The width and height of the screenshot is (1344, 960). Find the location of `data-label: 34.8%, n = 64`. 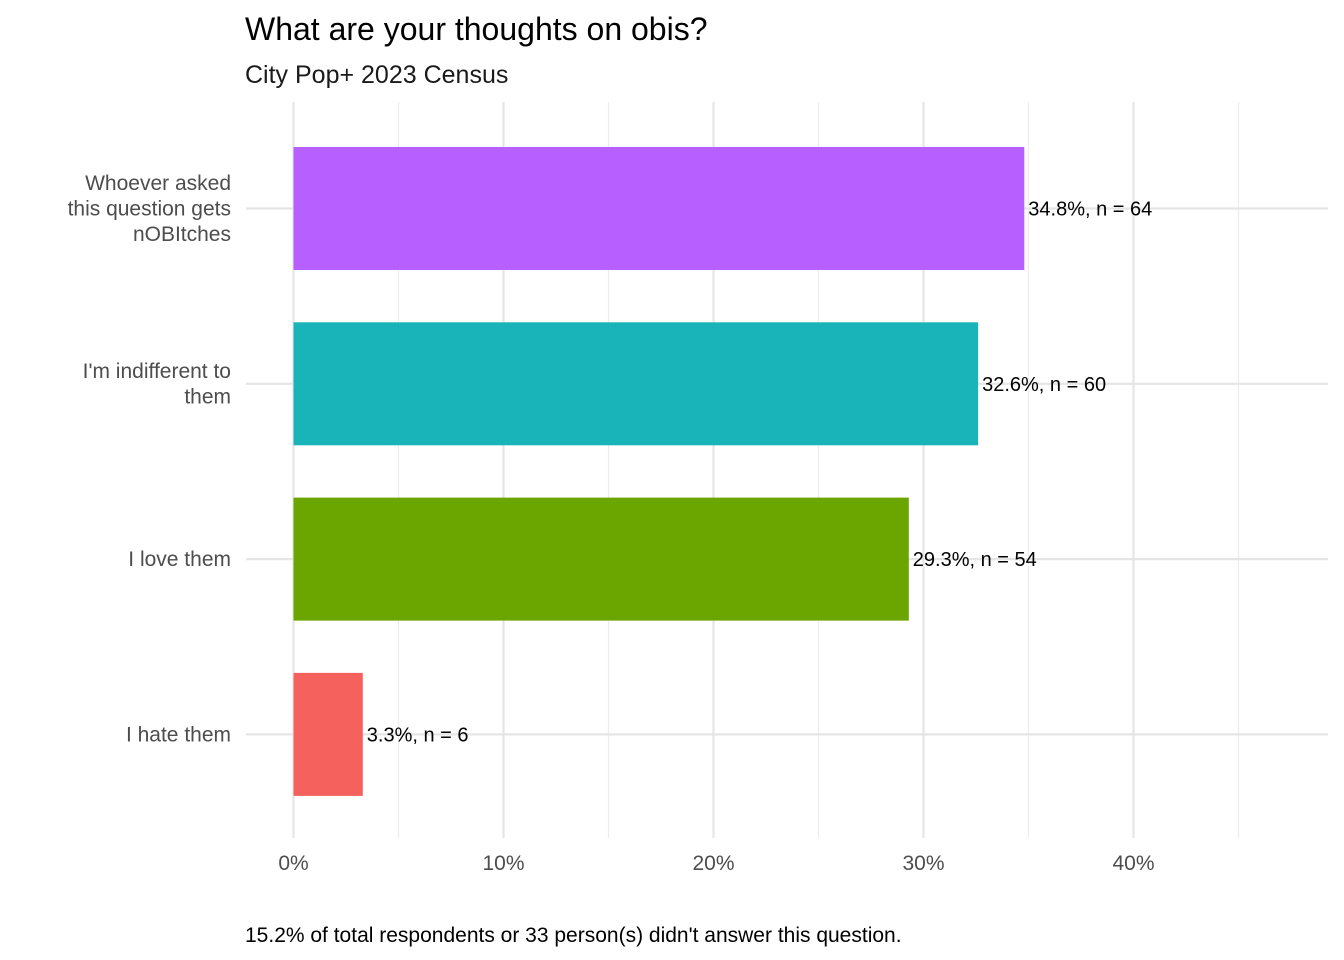

data-label: 34.8%, n = 64 is located at coordinates (1090, 210).